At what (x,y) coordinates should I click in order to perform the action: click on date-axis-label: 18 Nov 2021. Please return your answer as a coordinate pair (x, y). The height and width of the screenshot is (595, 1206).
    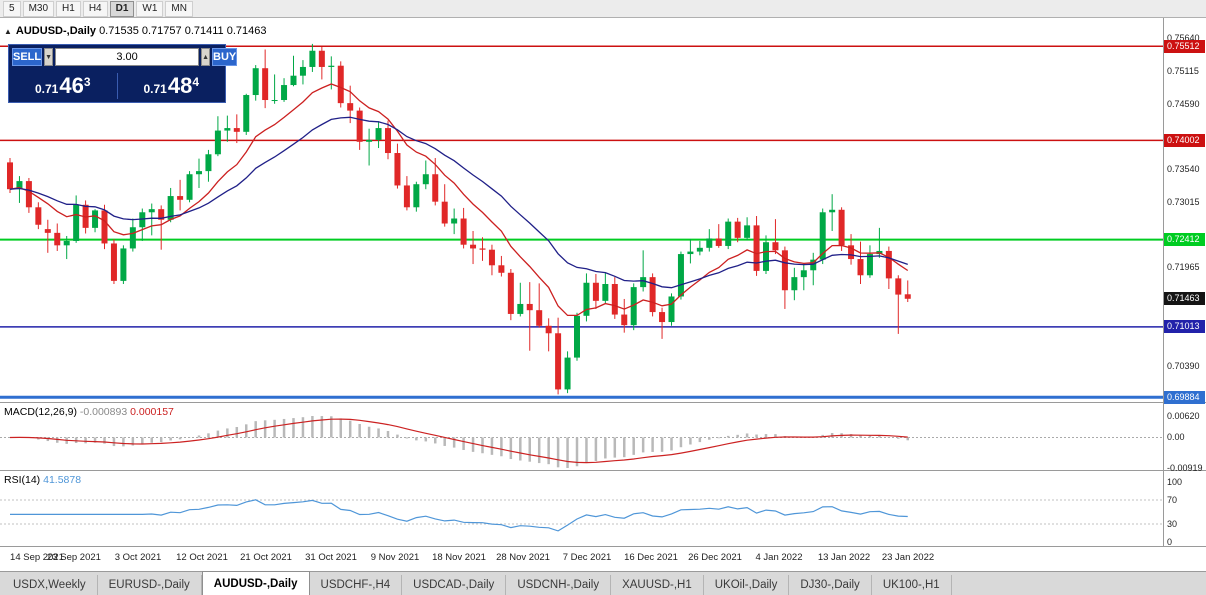
    Looking at the image, I should click on (459, 557).